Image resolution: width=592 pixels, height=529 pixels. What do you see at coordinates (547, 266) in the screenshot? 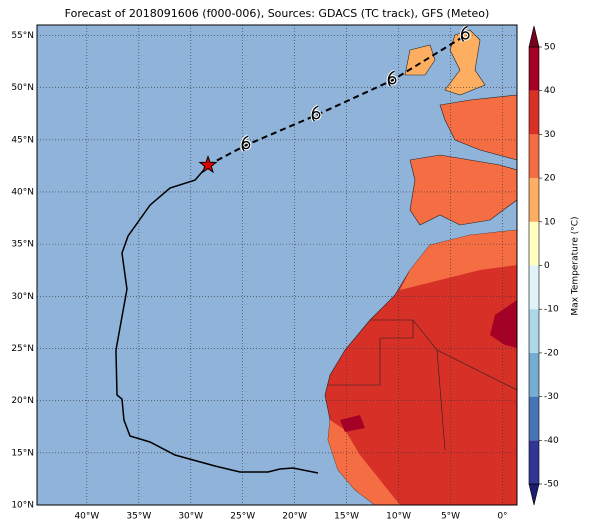
I see `colorbar-tick-label: 0` at bounding box center [547, 266].